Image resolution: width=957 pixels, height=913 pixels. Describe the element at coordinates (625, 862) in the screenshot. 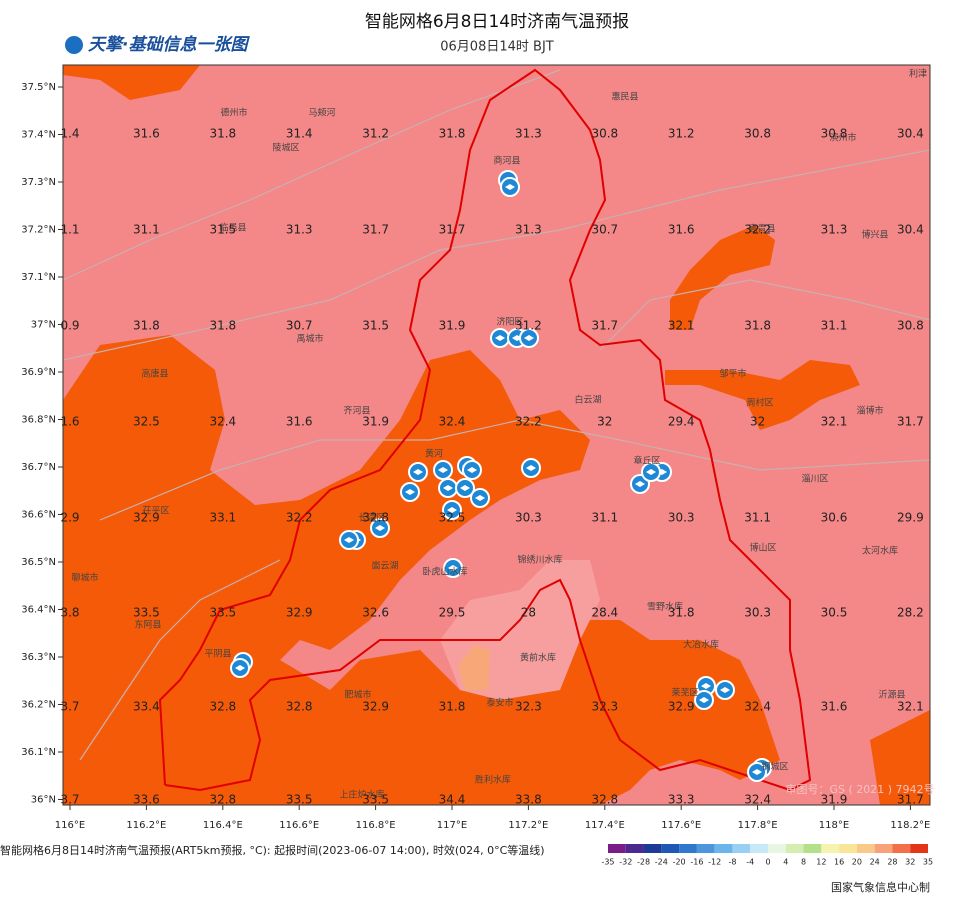

I see `legend-label: -32` at that location.